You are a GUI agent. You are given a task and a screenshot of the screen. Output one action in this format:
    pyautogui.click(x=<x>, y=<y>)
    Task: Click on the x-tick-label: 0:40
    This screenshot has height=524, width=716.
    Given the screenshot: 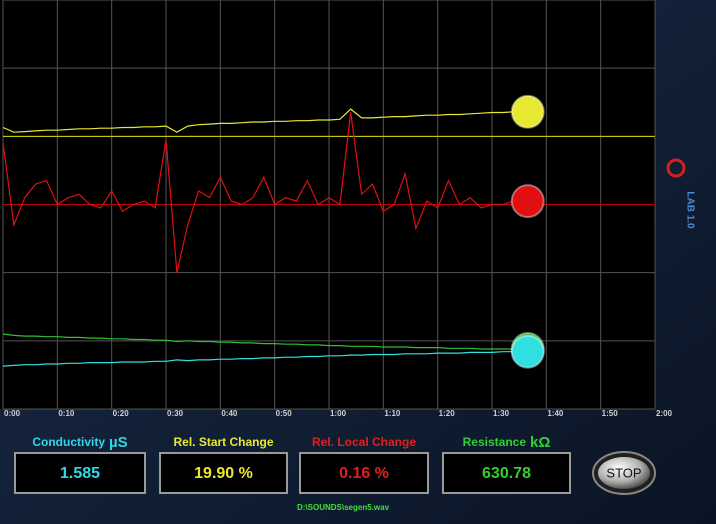 What is the action you would take?
    pyautogui.click(x=229, y=413)
    